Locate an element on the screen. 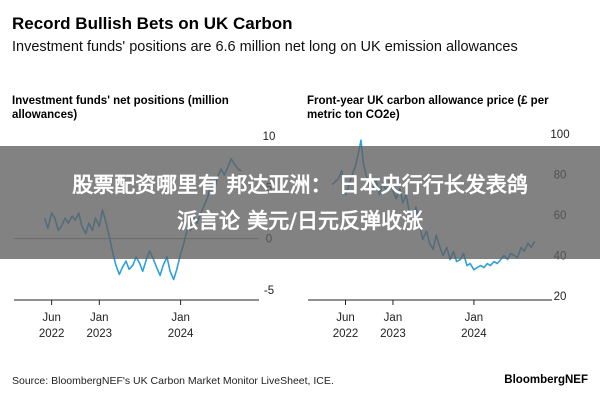 The width and height of the screenshot is (600, 400). right-y-tick-label: 20 is located at coordinates (560, 297).